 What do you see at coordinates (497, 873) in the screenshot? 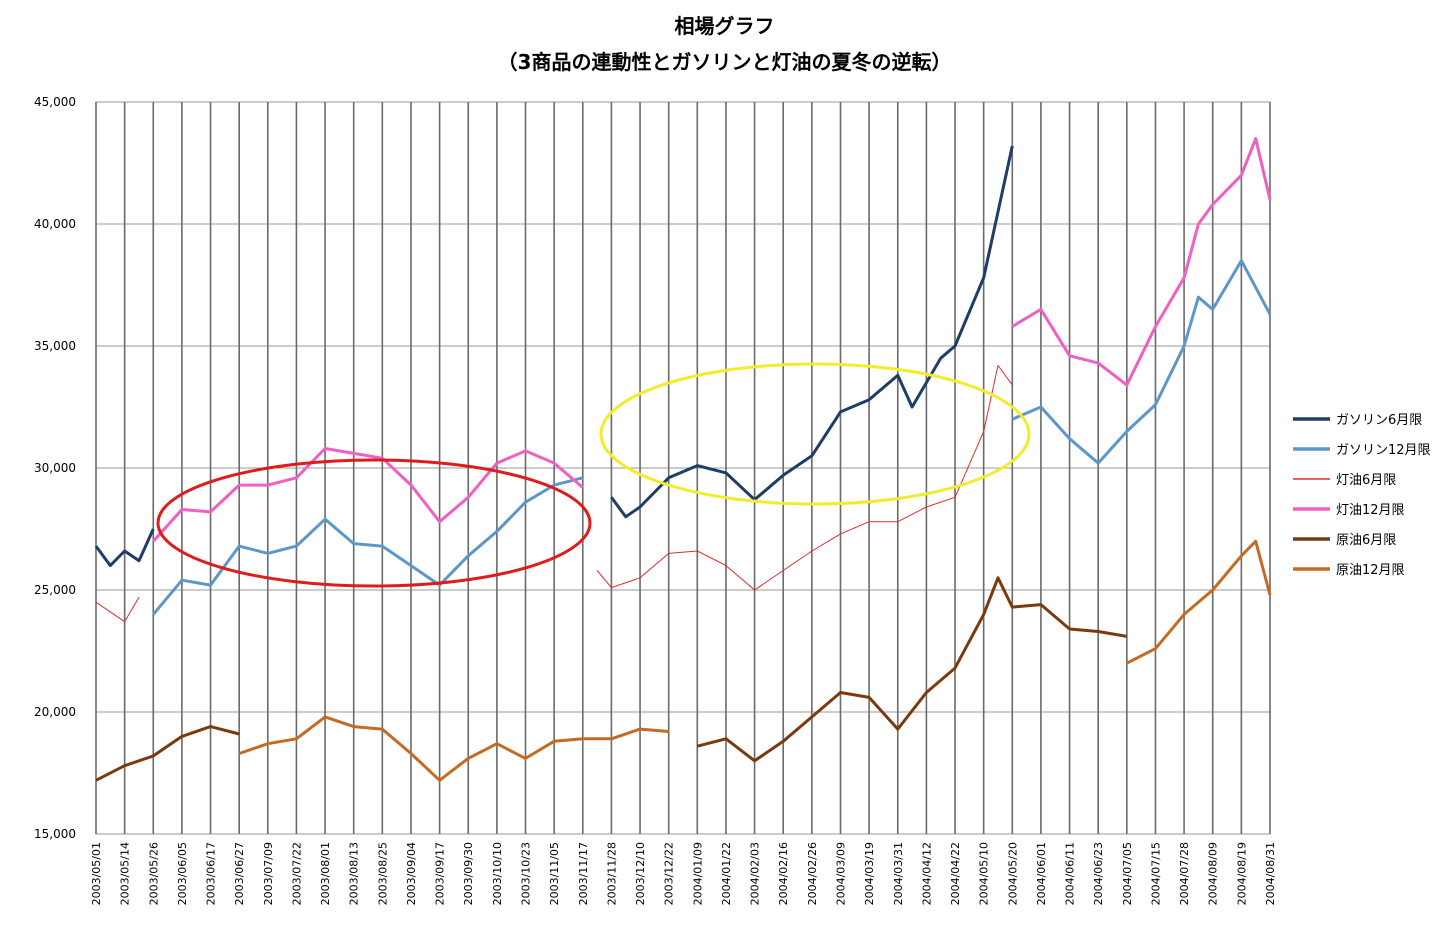
I see `x-tick-label: 2003/10/10` at bounding box center [497, 873].